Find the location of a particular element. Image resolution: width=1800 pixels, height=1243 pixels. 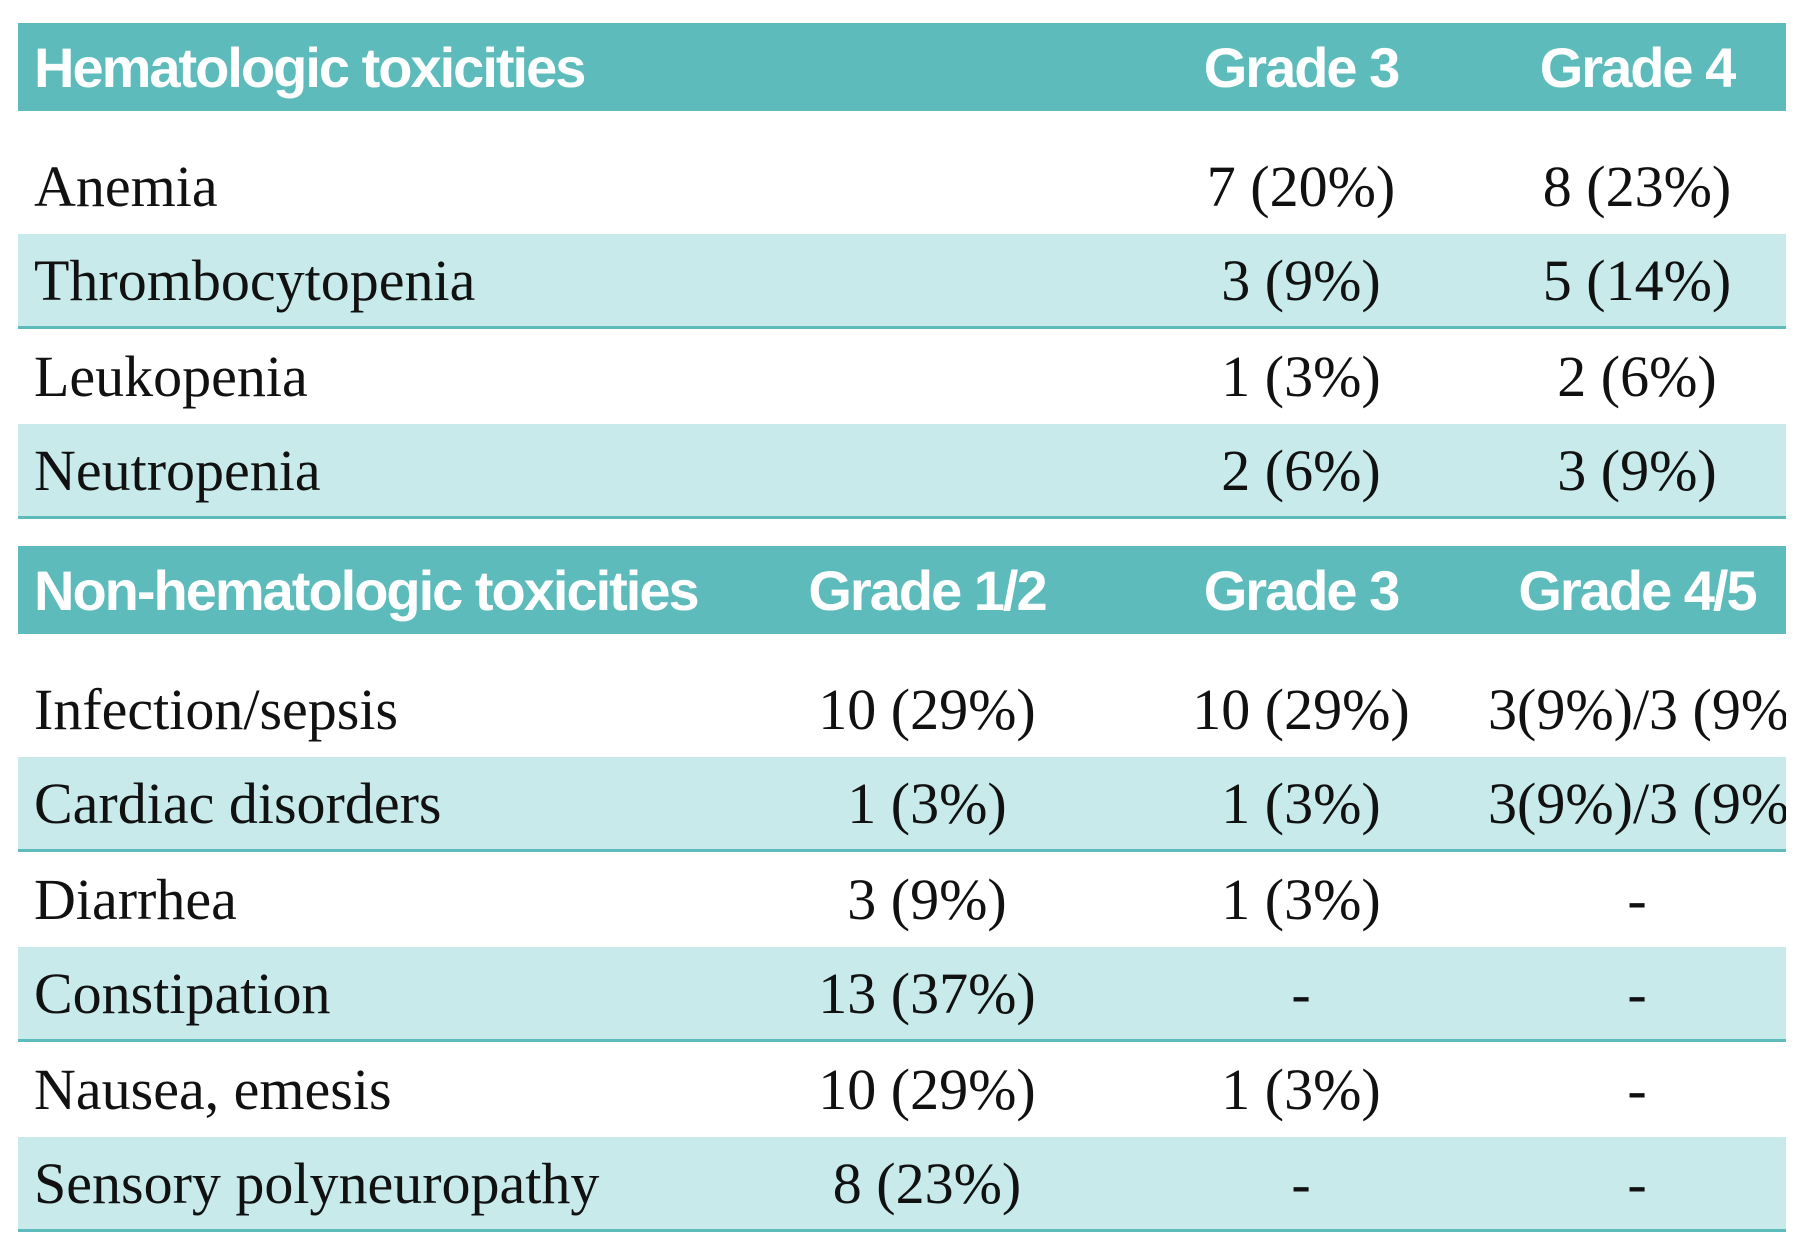

table-row: Diarrhea 3 (9%) 1 (3%) - is located at coordinates (902, 899).